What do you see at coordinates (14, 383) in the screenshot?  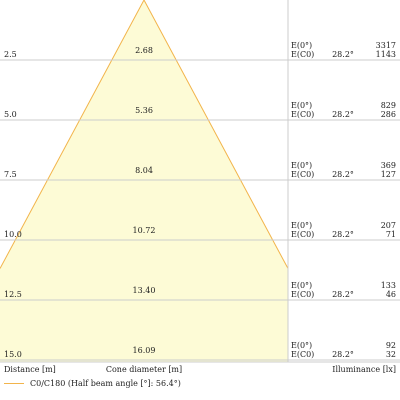 I see `legend-swatch` at bounding box center [14, 383].